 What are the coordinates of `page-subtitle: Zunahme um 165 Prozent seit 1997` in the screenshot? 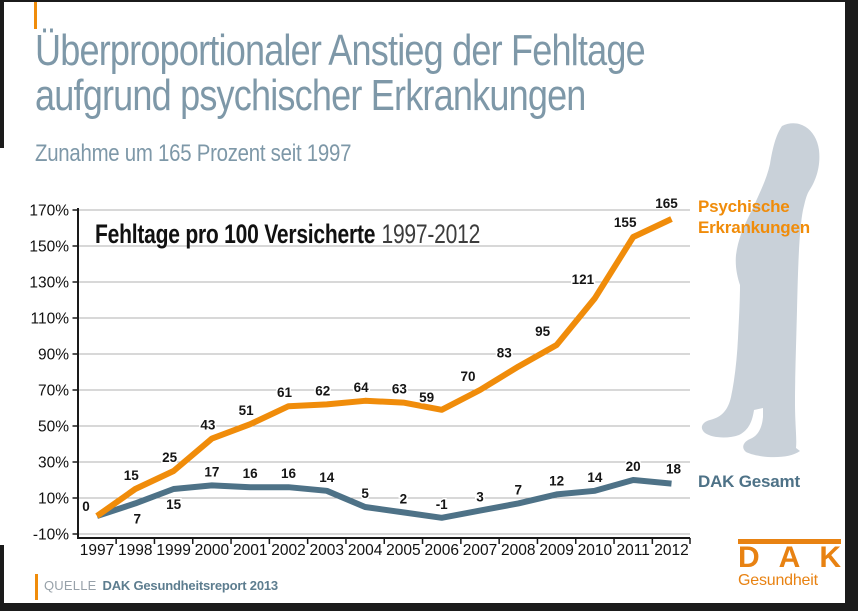 It's located at (193, 153).